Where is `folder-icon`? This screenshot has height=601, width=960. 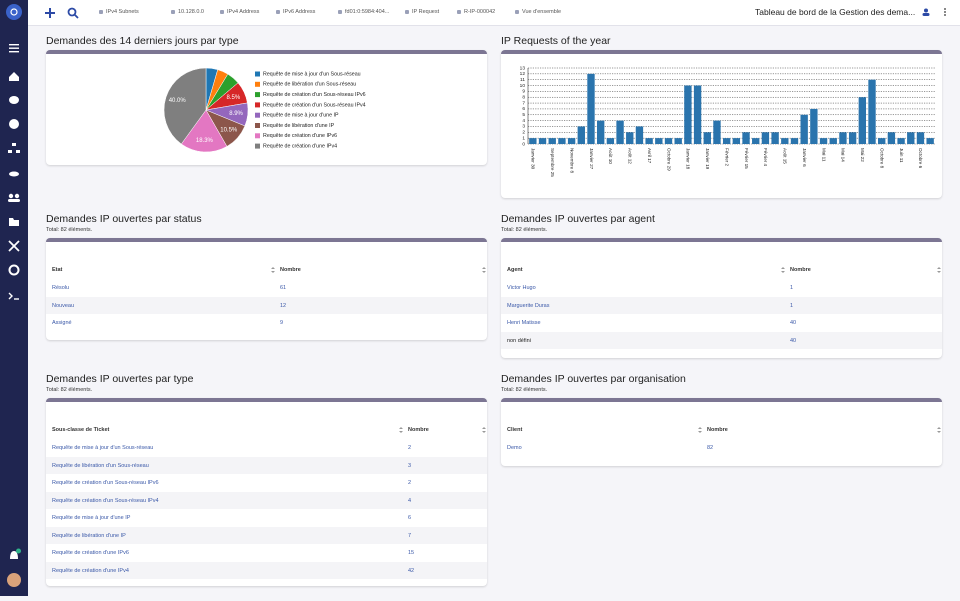 folder-icon is located at coordinates (14, 222).